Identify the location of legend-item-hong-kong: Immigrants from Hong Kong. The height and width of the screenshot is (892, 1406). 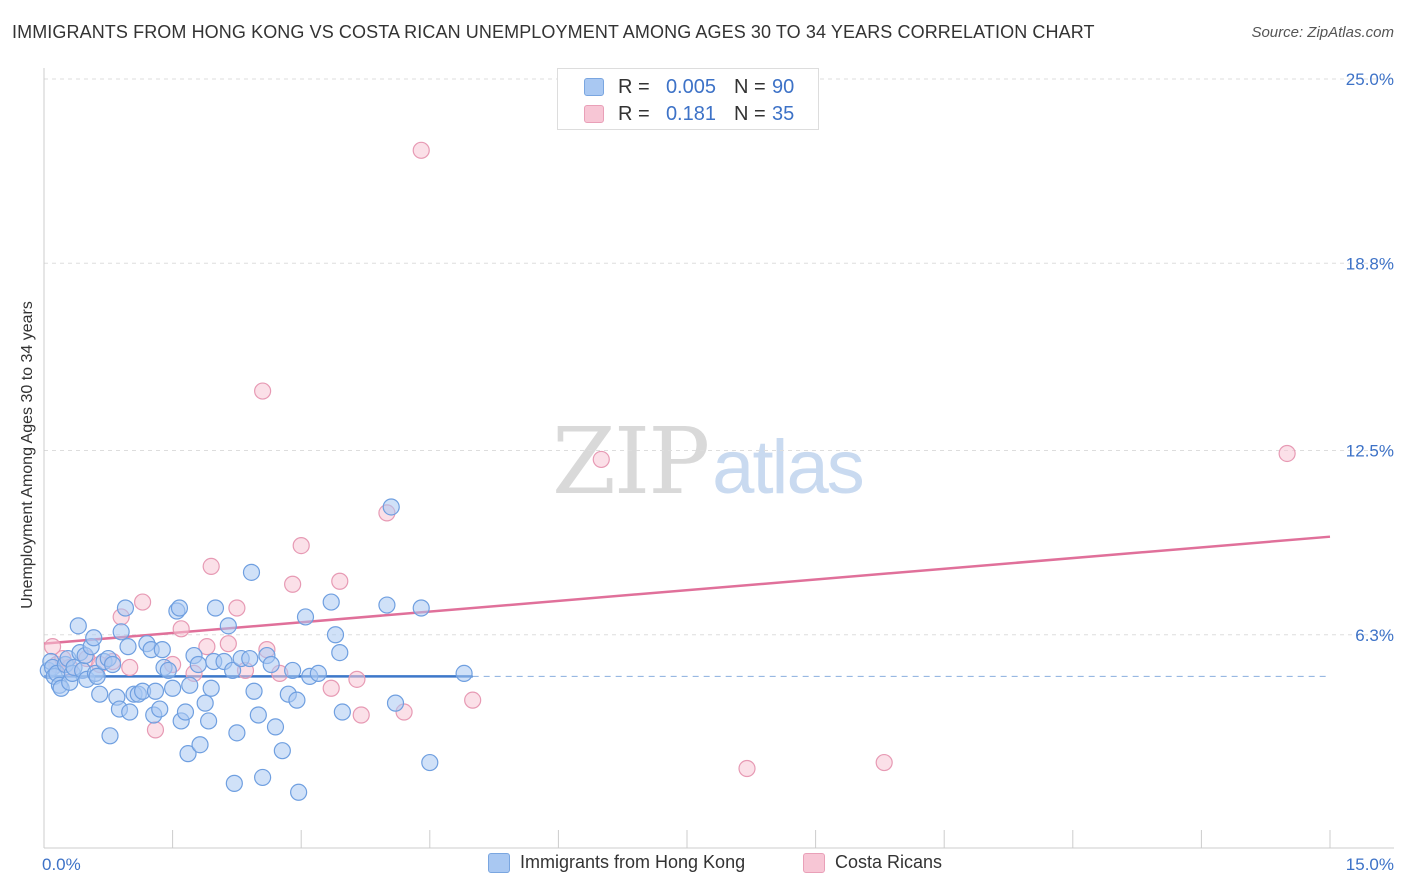
(616, 862).